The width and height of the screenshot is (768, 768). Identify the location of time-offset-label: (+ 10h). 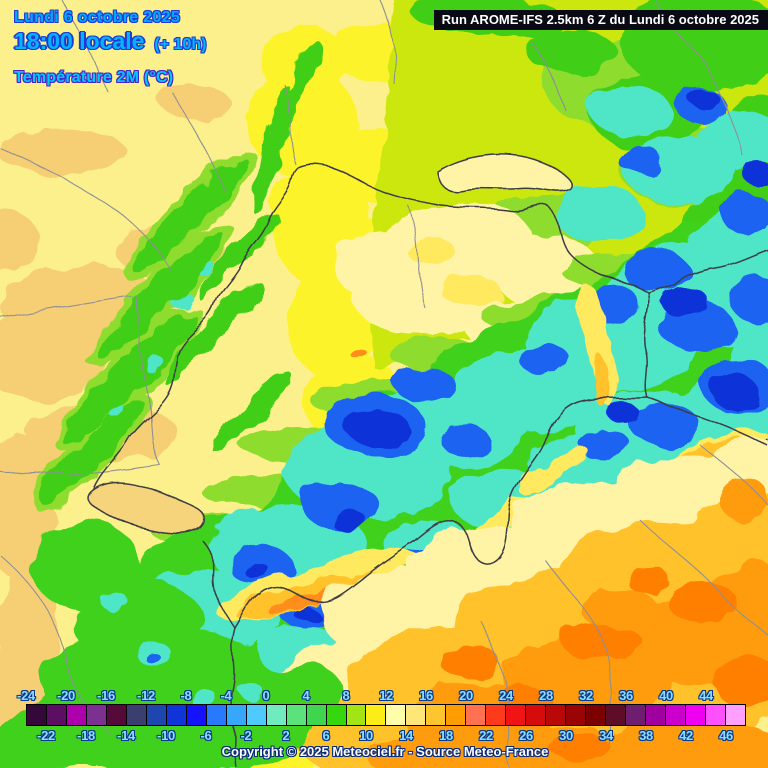
(180, 44).